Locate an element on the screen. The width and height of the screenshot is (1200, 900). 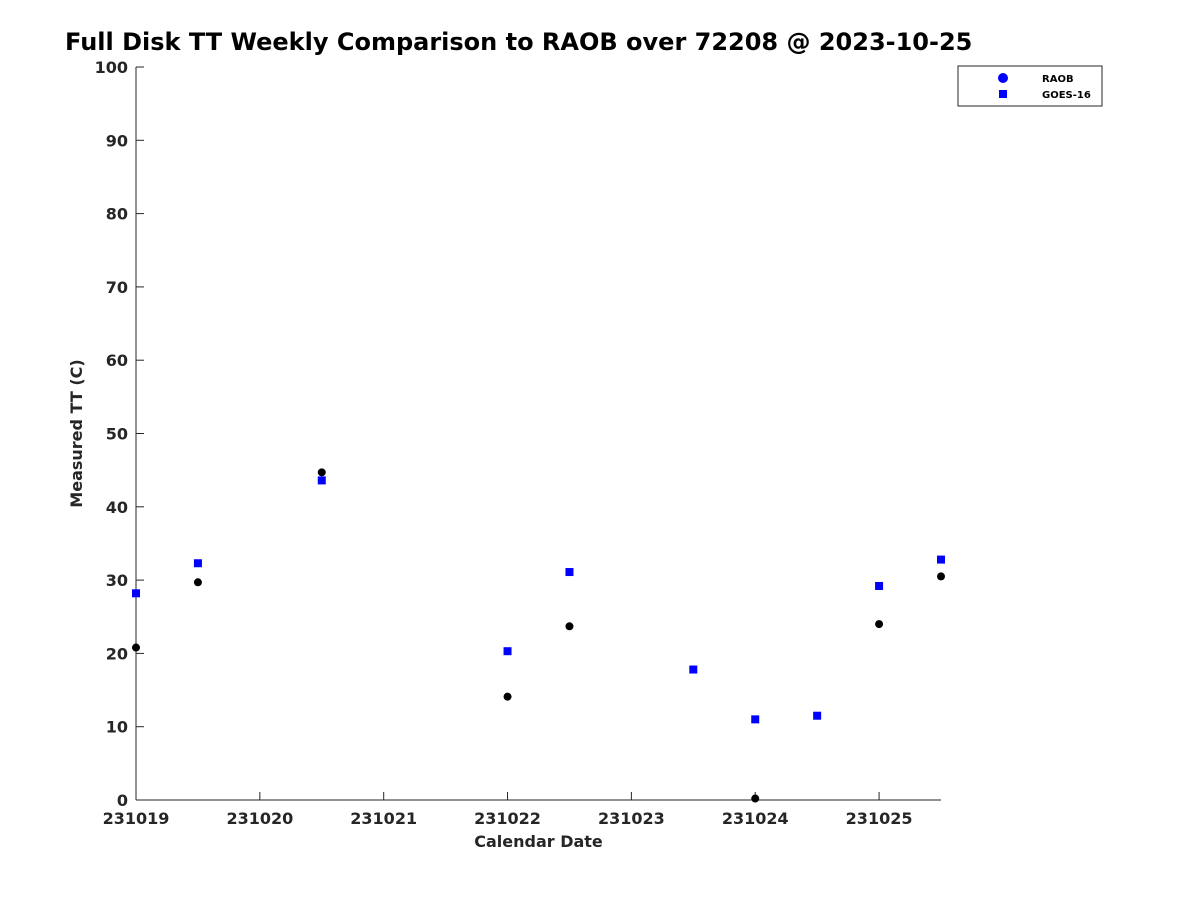
legend-raob-marker is located at coordinates (1003, 78).